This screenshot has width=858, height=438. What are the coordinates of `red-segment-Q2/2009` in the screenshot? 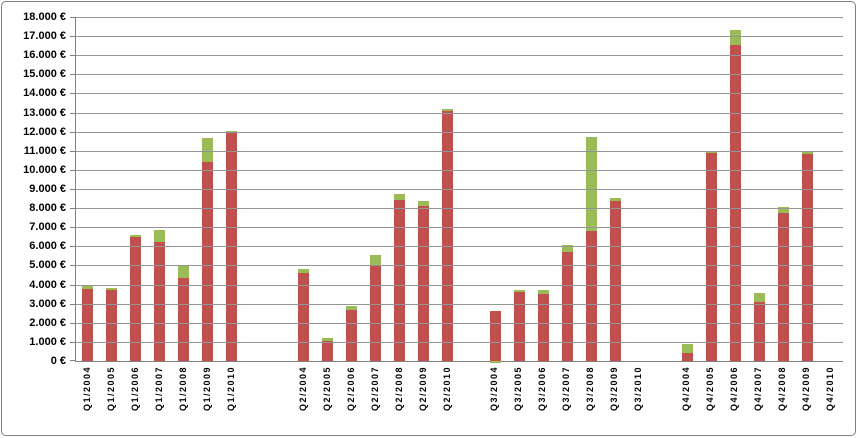 It's located at (424, 283).